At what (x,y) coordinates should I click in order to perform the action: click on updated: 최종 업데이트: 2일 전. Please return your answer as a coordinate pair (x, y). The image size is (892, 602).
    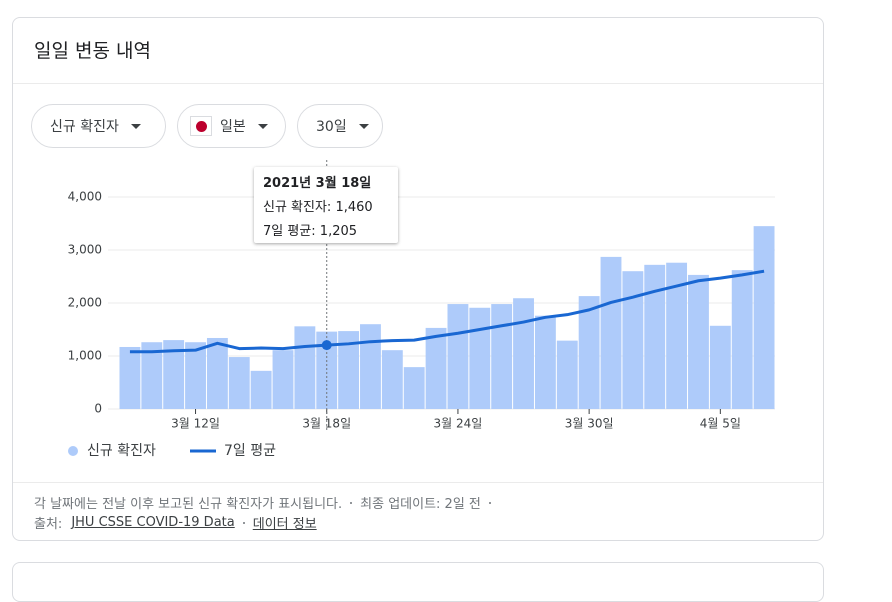
    Looking at the image, I should click on (420, 504).